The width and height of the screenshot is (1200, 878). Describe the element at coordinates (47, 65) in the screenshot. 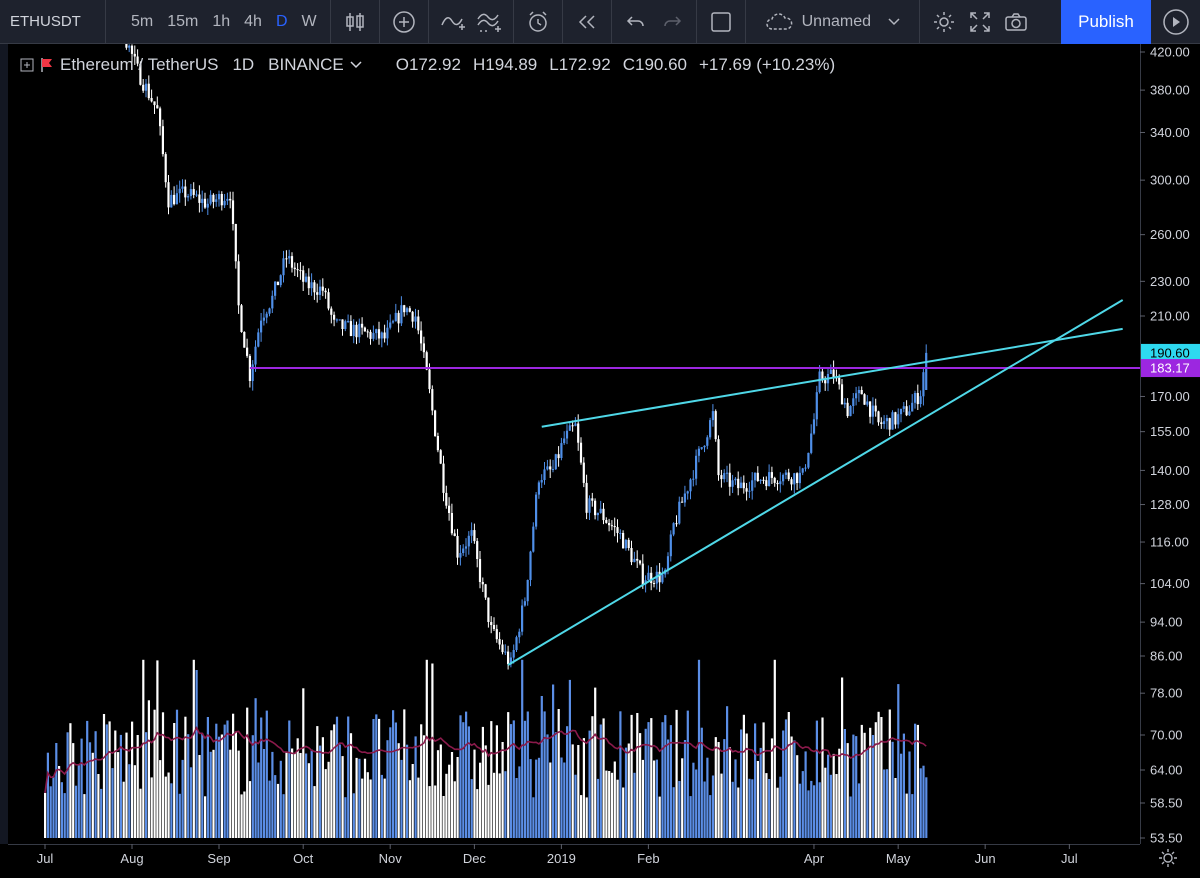

I see `flag-icon` at that location.